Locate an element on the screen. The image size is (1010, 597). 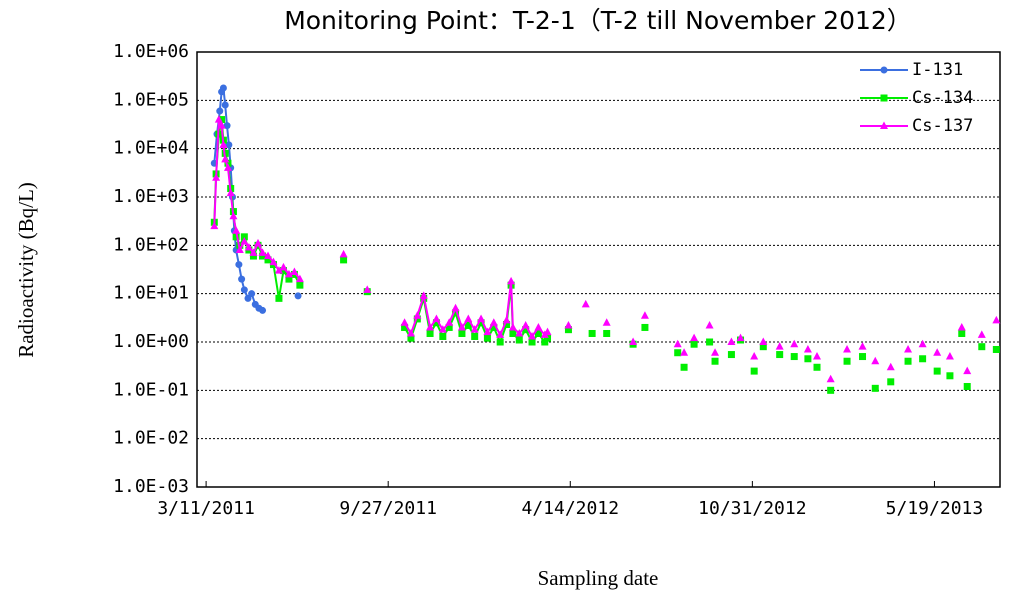
x-axis-title: Sampling date is located at coordinates (598, 578).